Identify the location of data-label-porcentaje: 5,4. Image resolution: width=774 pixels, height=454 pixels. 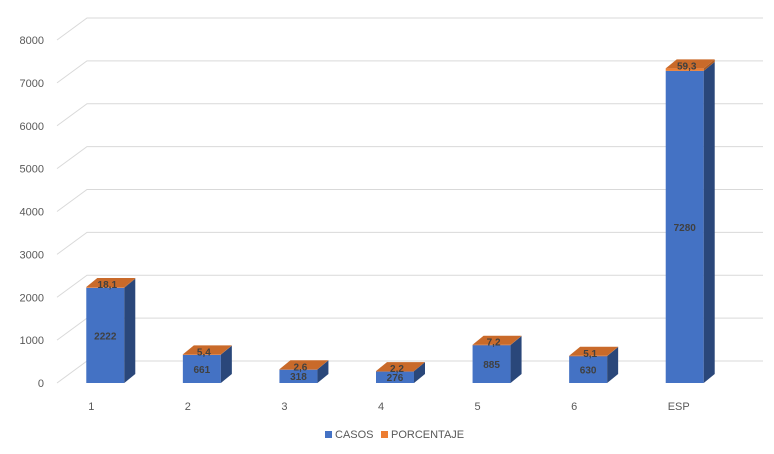
(204, 352).